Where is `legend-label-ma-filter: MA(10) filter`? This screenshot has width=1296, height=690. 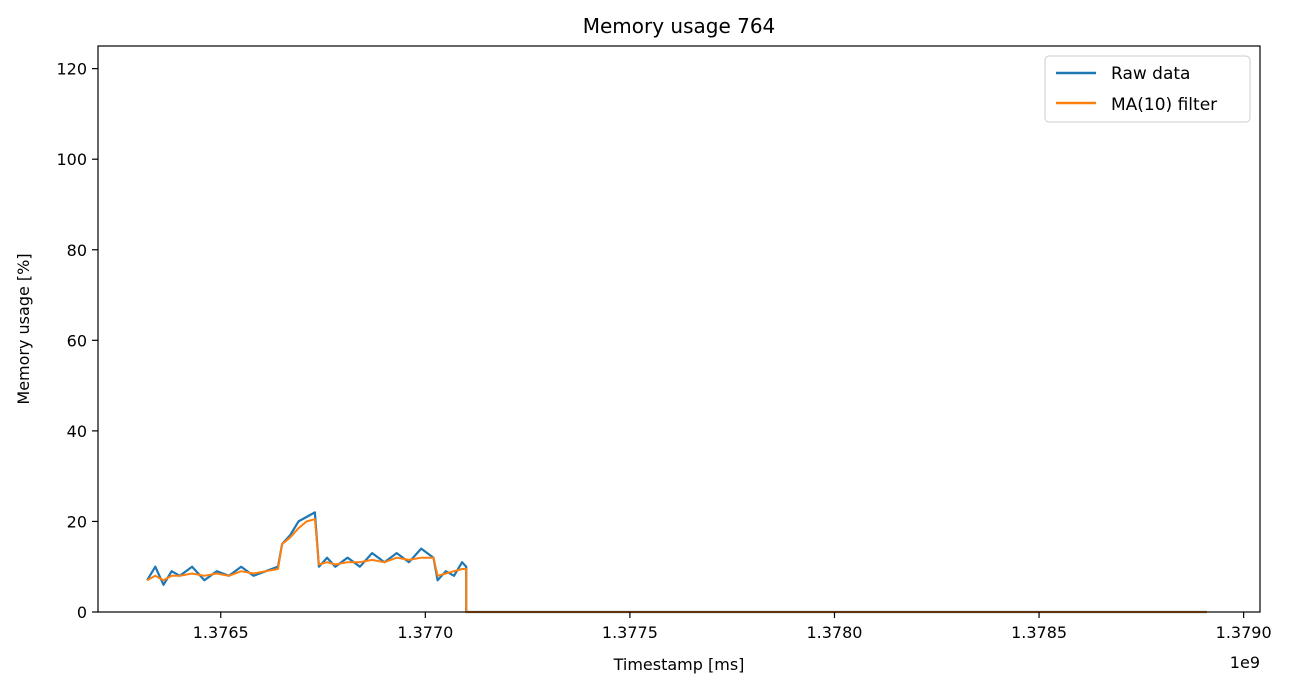
legend-label-ma-filter: MA(10) filter is located at coordinates (1164, 105).